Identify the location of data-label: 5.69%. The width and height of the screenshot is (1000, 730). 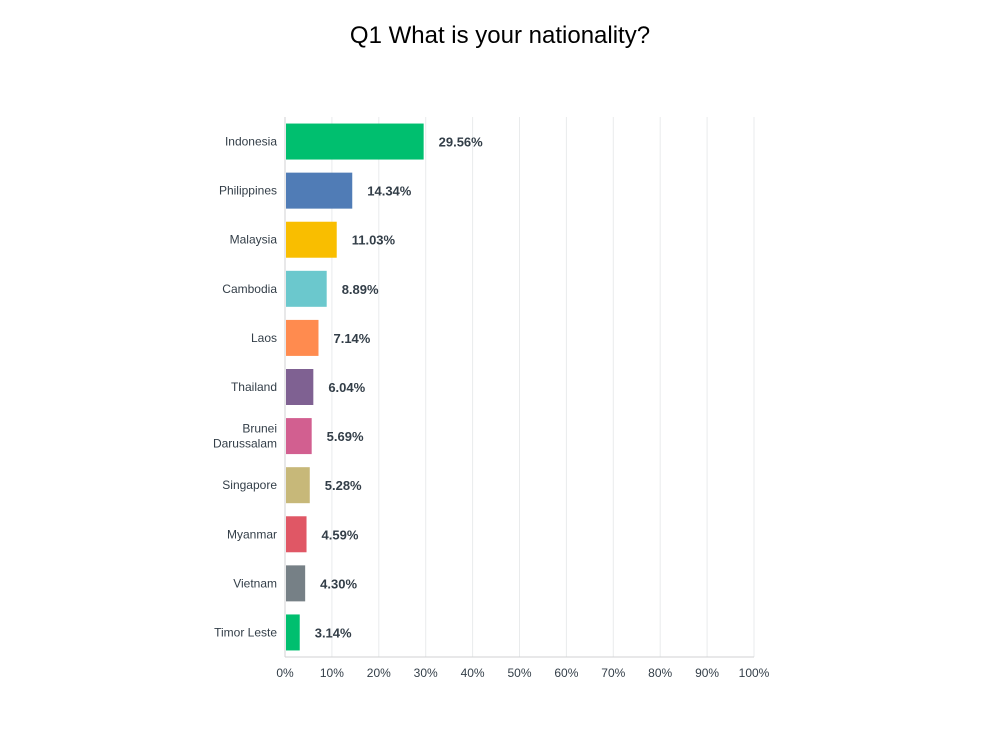
(345, 436).